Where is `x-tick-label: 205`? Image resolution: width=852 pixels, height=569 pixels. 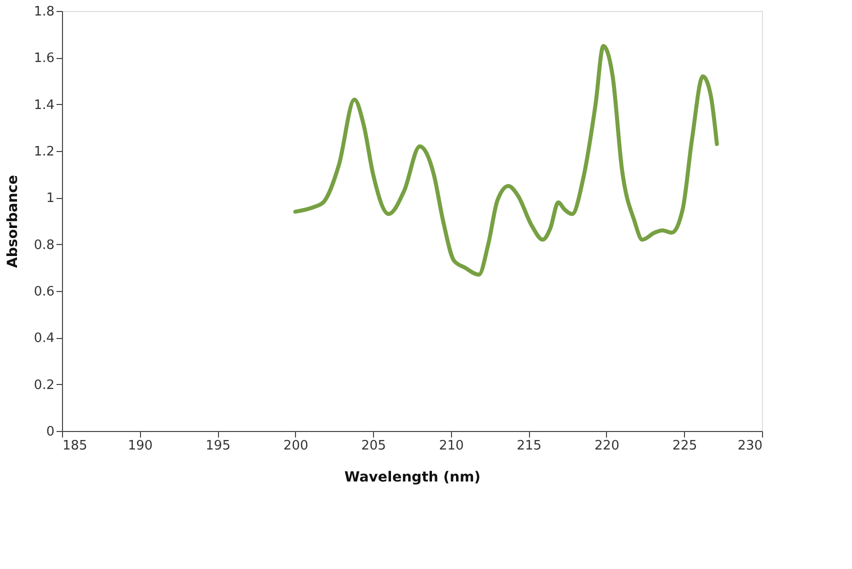 x-tick-label: 205 is located at coordinates (373, 446).